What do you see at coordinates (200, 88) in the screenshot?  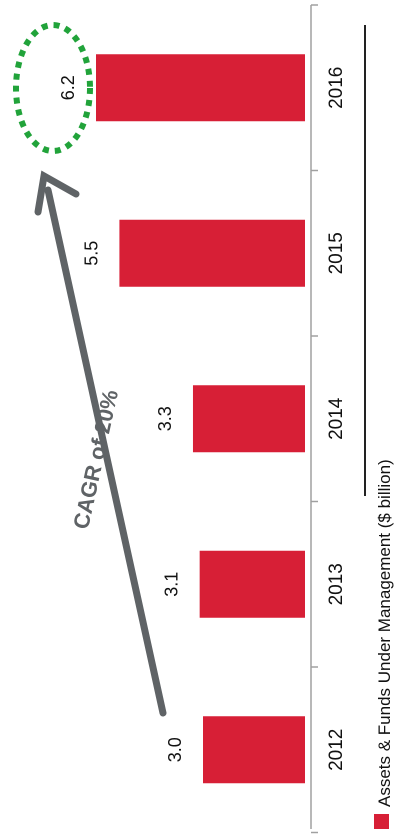 I see `bar-2016` at bounding box center [200, 88].